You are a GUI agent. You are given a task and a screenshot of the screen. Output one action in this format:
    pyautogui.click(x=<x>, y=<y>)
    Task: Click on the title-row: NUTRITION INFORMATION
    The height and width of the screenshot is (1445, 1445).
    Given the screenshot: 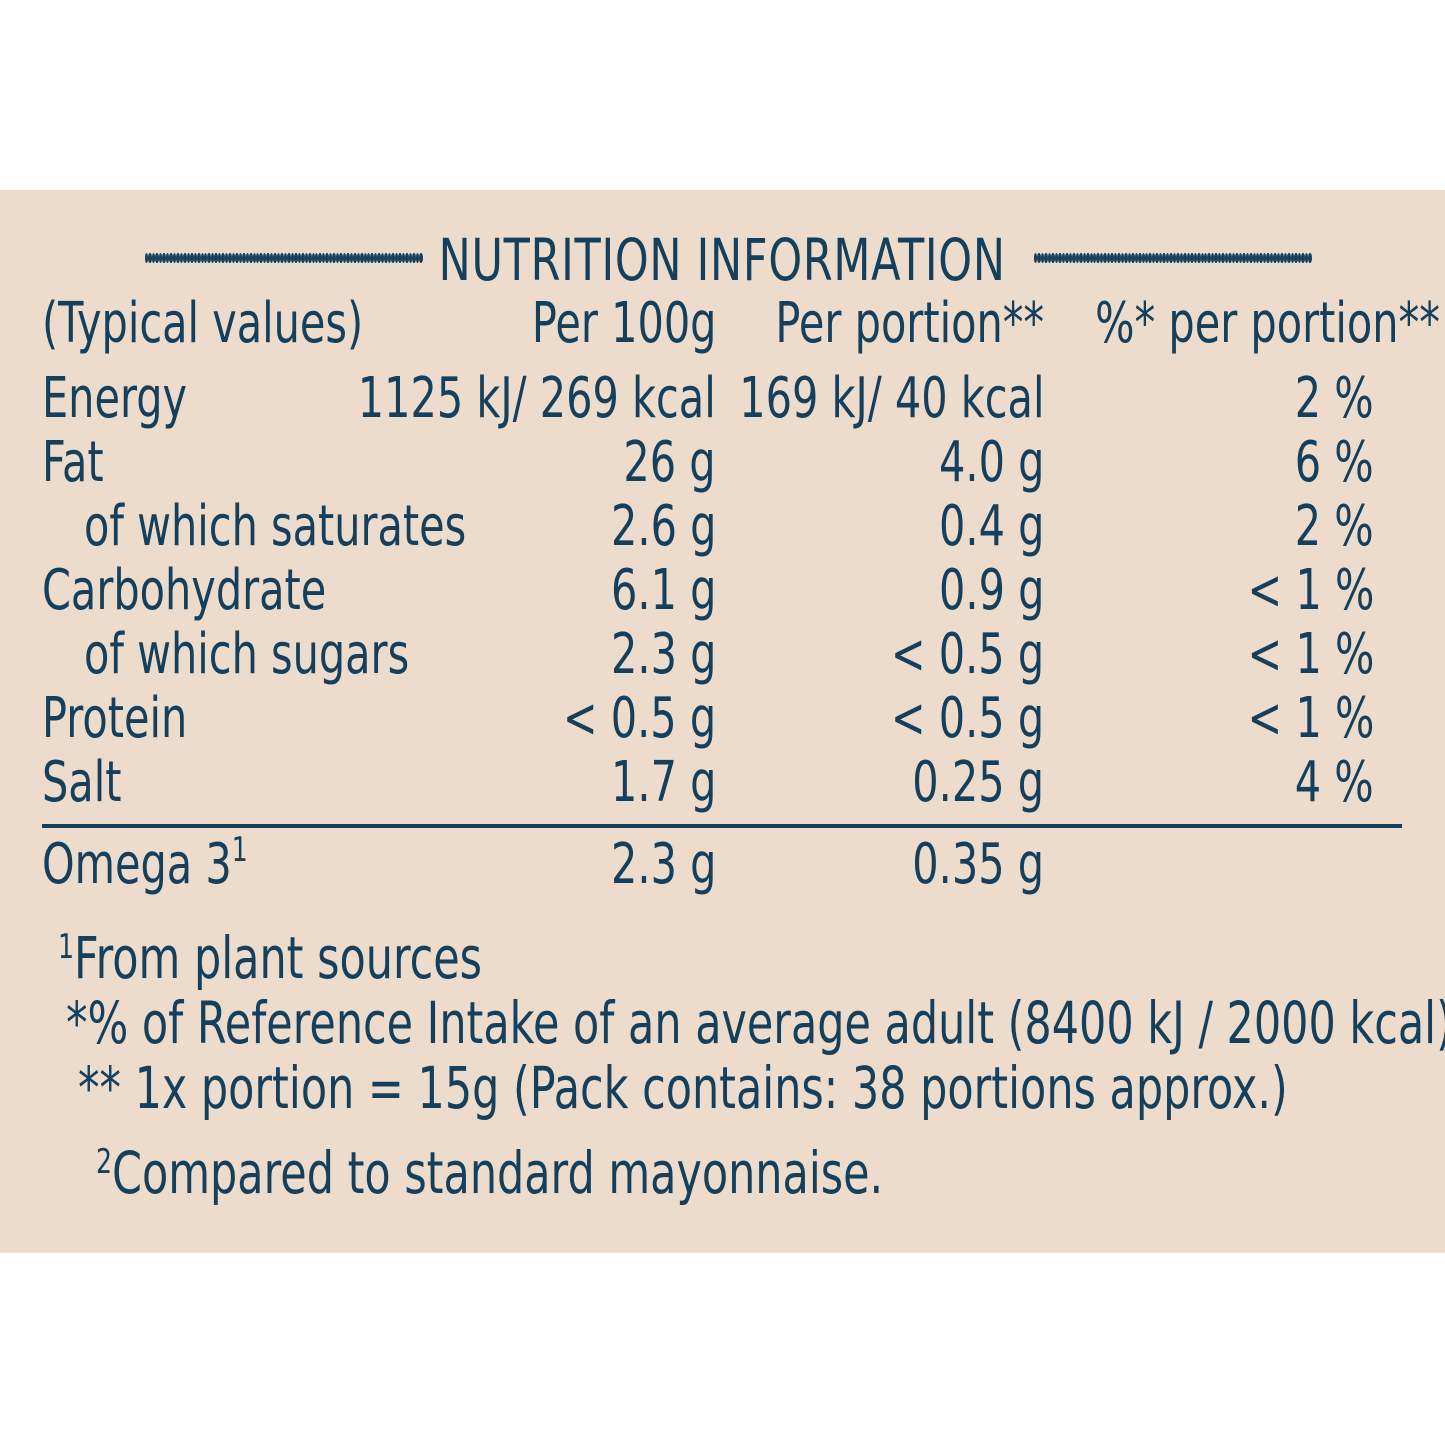 What is the action you would take?
    pyautogui.click(x=722, y=260)
    